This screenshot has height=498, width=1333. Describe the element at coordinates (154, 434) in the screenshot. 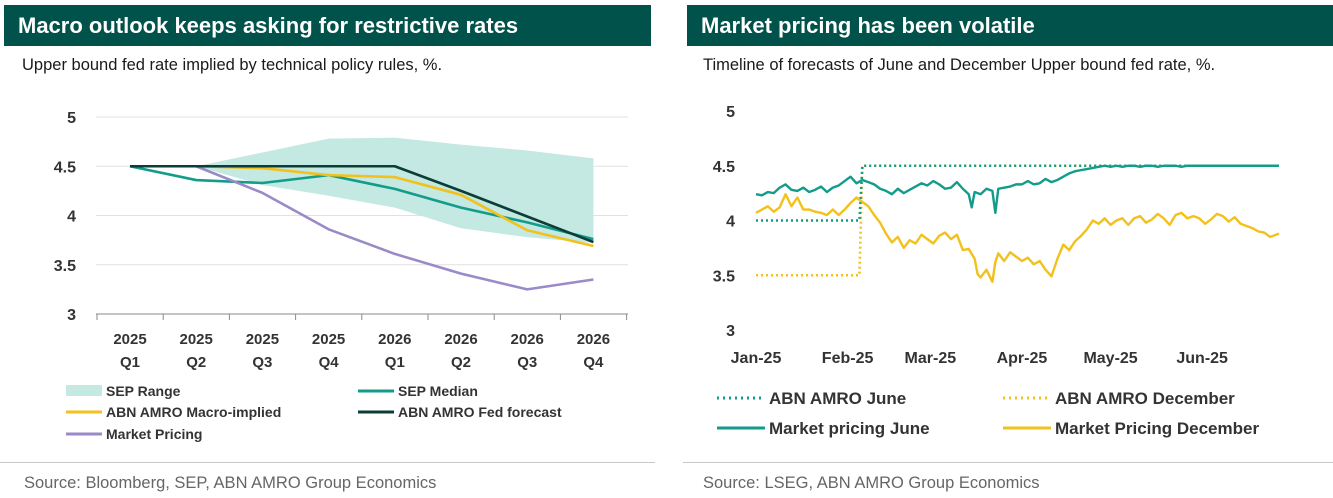

I see `legend-label-market-pricing: Market Pricing` at that location.